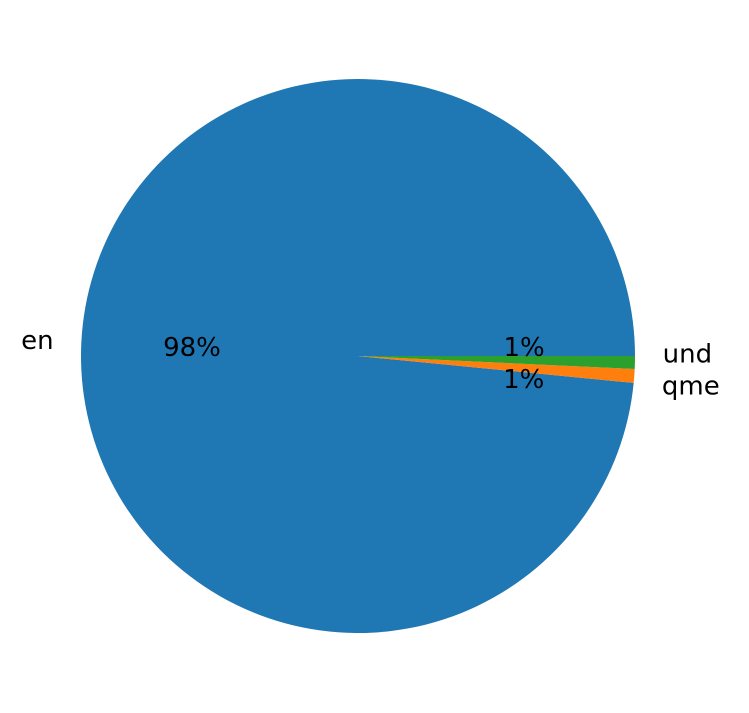  I want to click on slice-label-und: und, so click(687, 355).